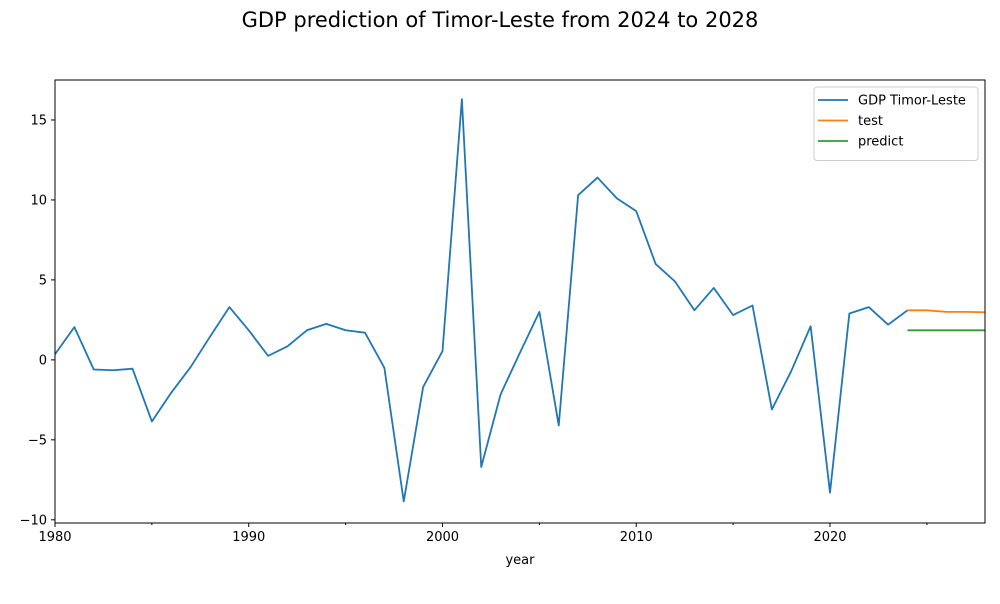 The image size is (1000, 604). Describe the element at coordinates (636, 537) in the screenshot. I see `x-tick-label: 2010` at that location.